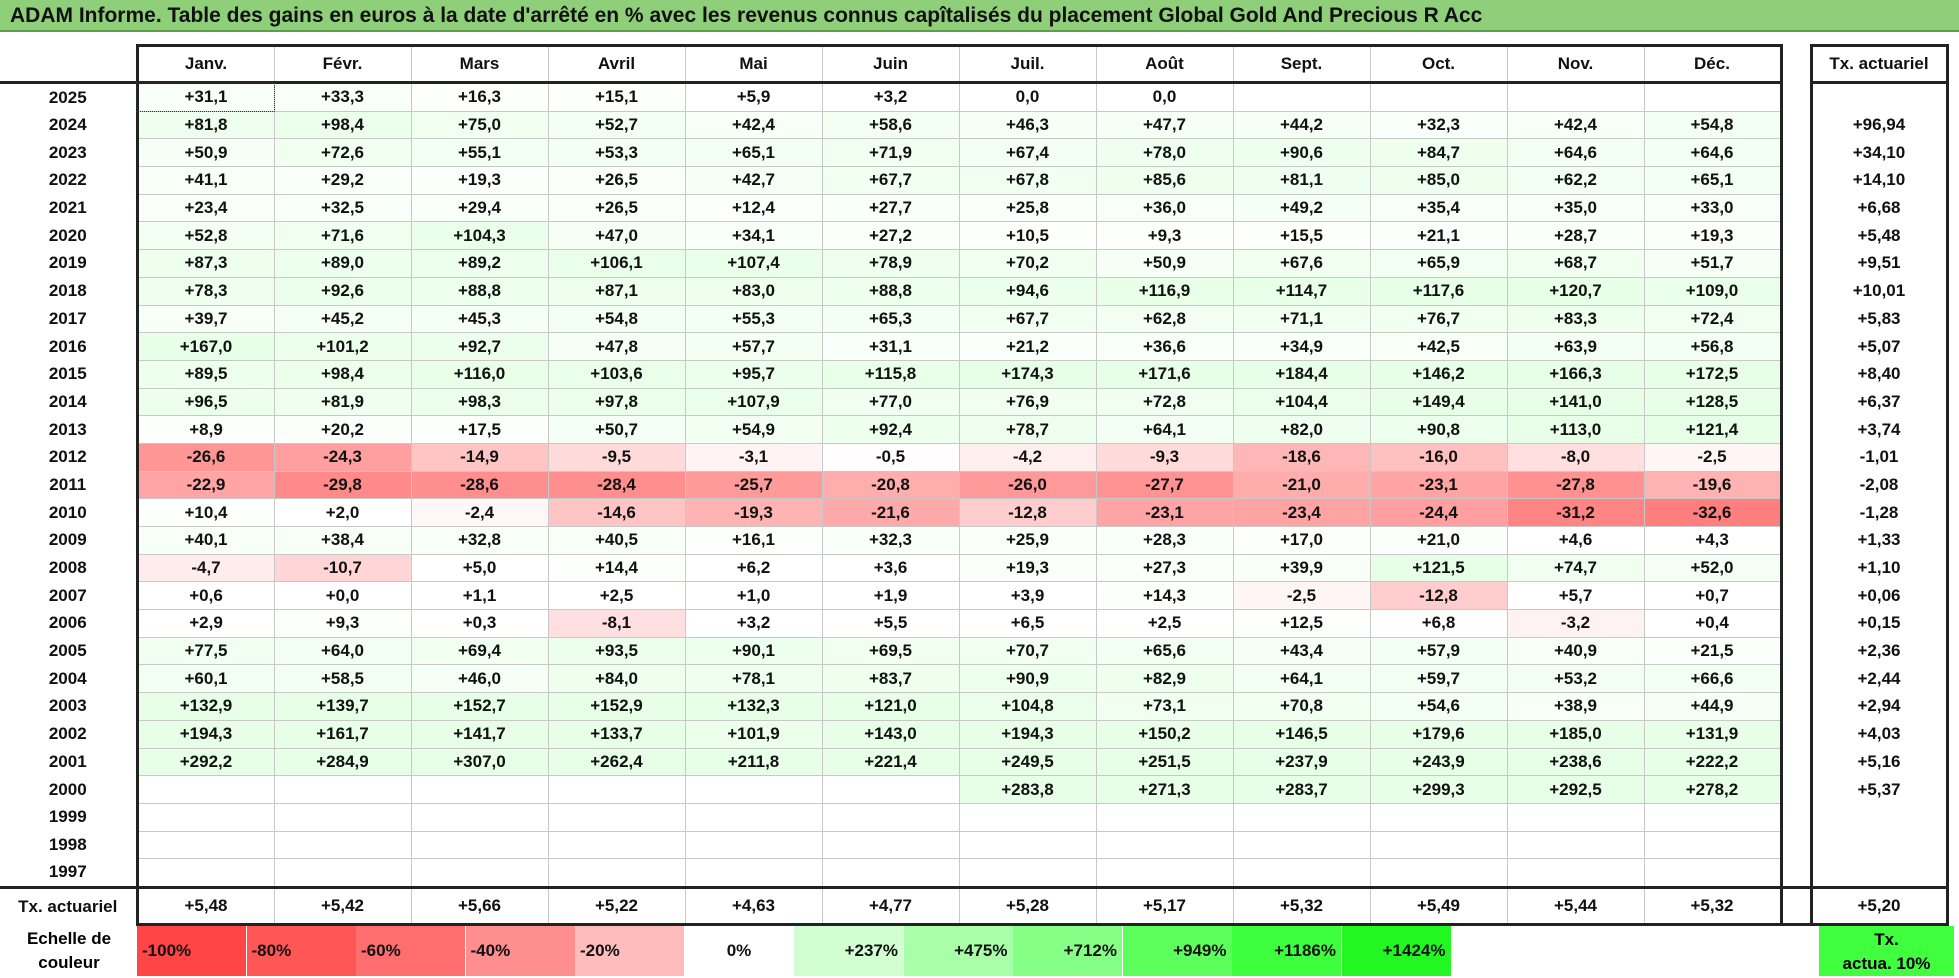 The image size is (1959, 978). Describe the element at coordinates (342, 596) in the screenshot. I see `gain-cell: +0,0` at that location.